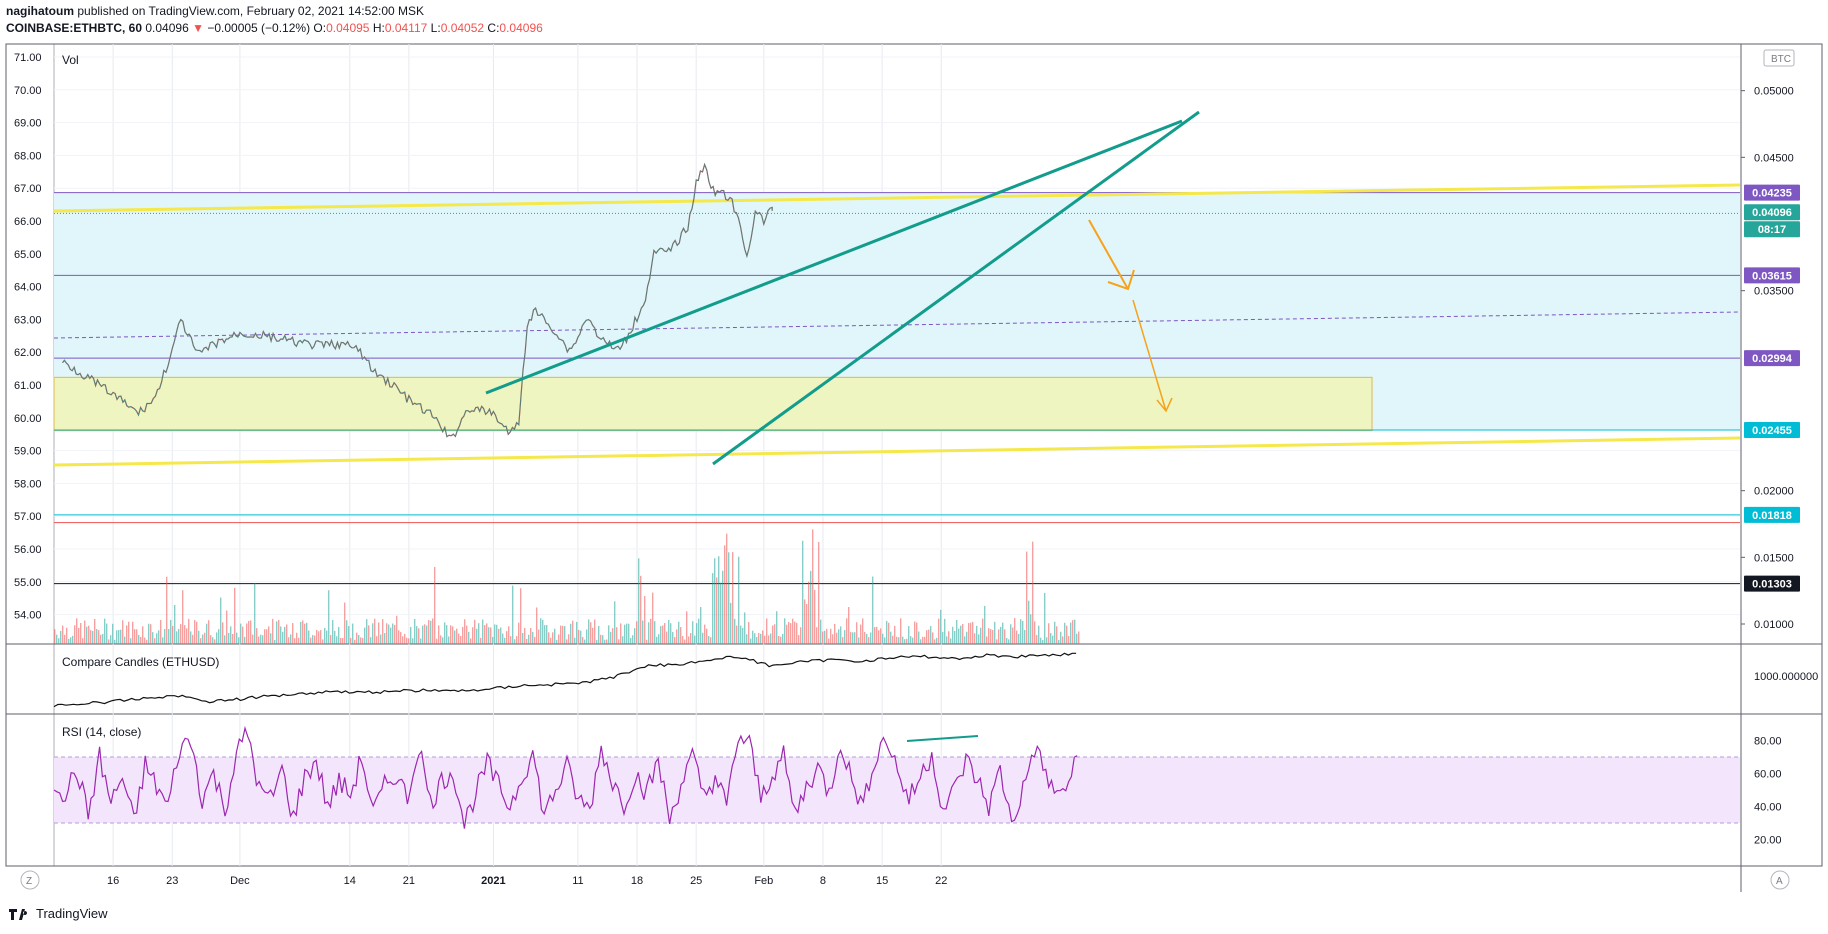  Describe the element at coordinates (74, 28) in the screenshot. I see `symbol-name: COINBASE:ETHBTC, 60` at that location.